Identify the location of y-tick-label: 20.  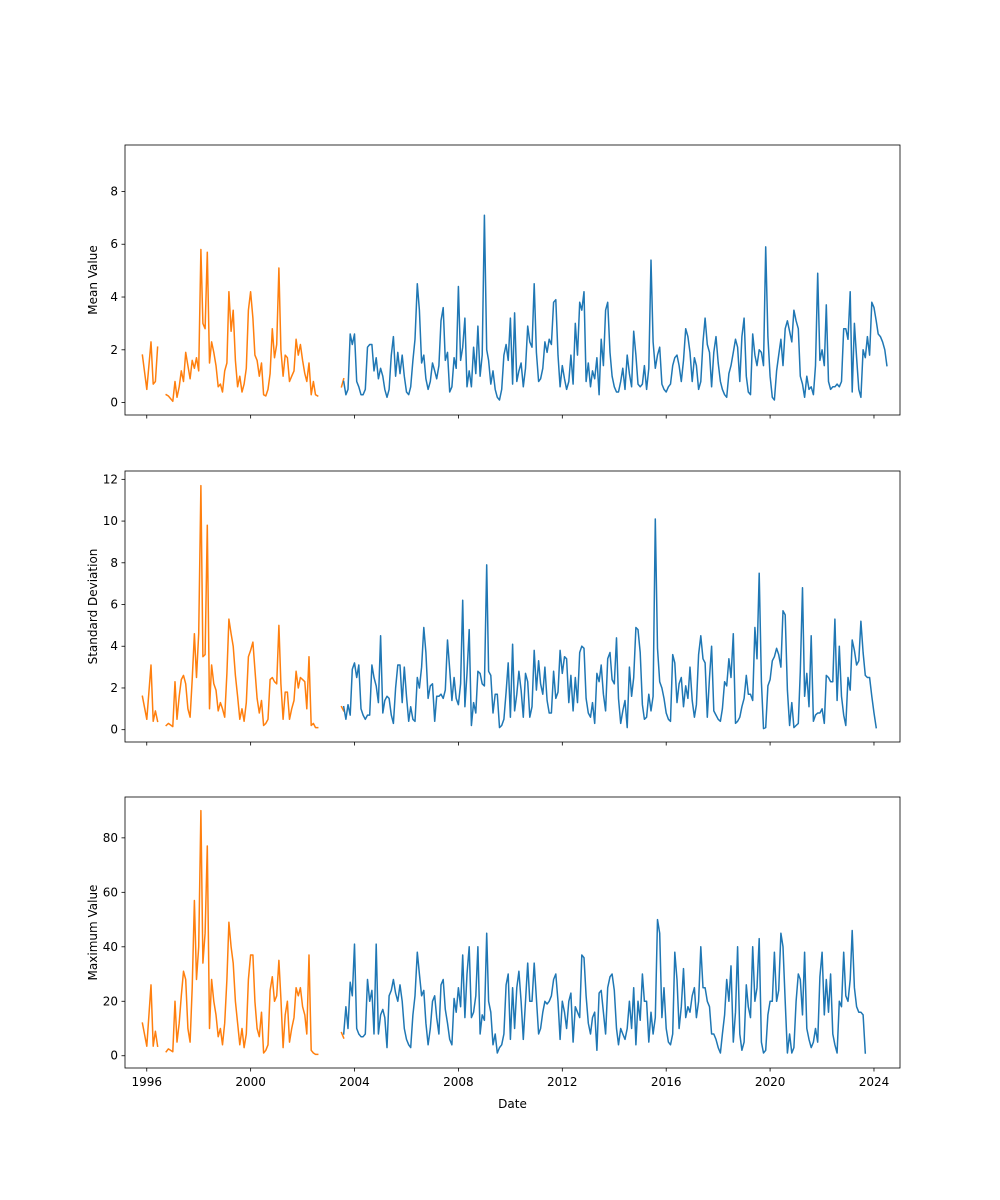
(110, 1001).